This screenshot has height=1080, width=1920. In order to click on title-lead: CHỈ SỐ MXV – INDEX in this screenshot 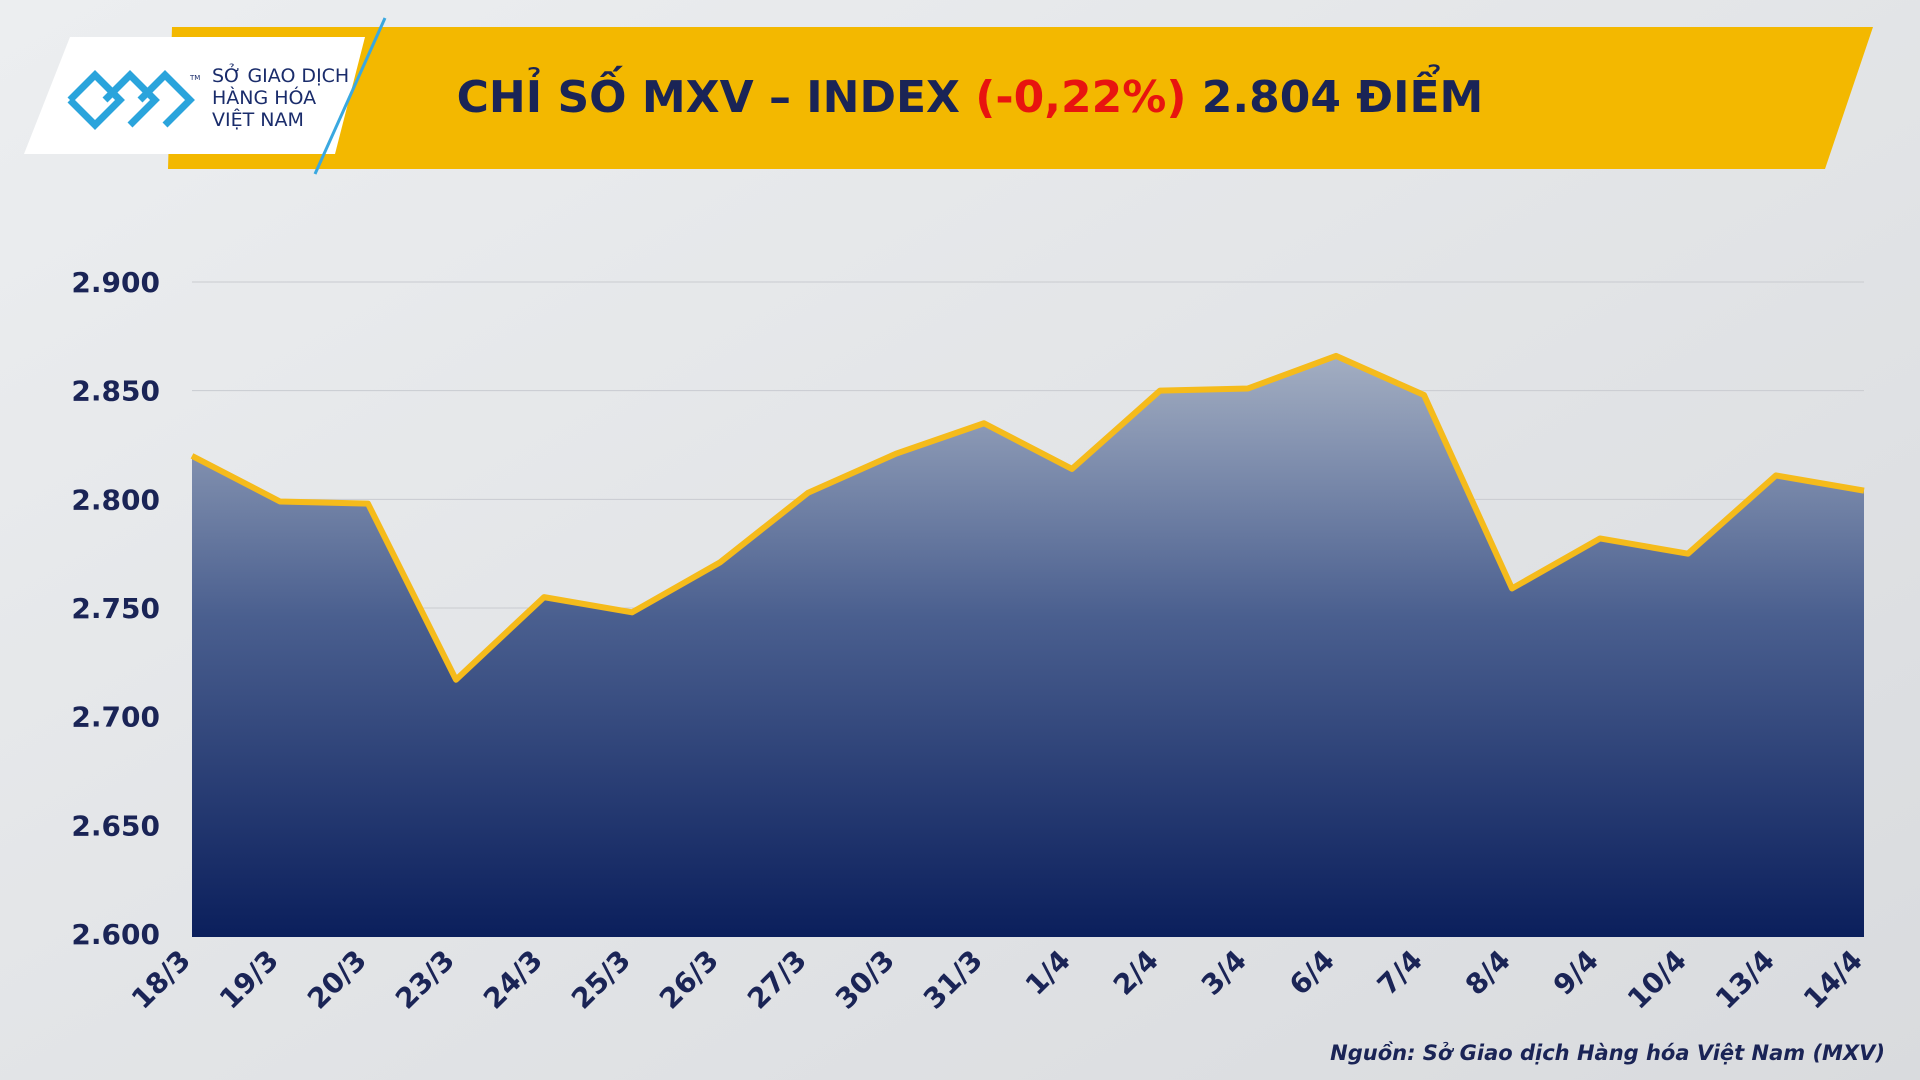, I will do `click(708, 94)`.